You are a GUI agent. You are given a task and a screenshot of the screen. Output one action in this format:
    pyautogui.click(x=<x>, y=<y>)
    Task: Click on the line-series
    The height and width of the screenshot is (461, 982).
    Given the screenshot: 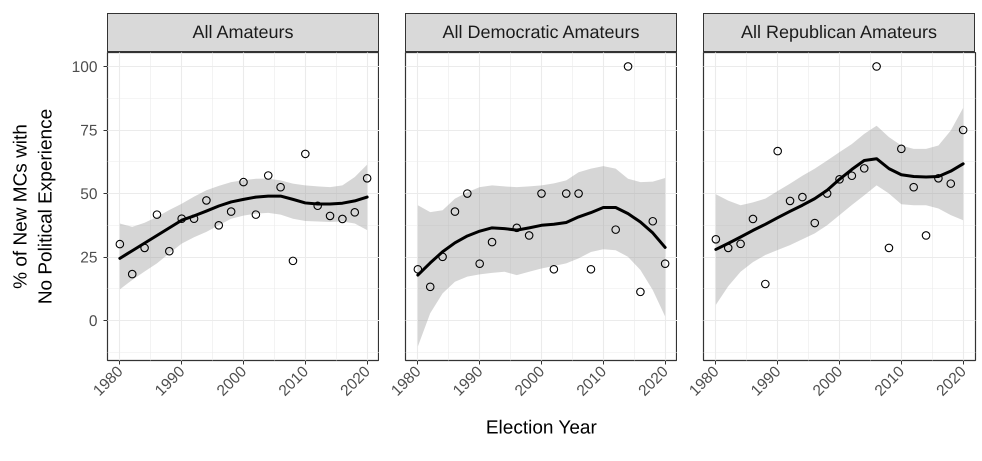 What is the action you would take?
    pyautogui.click(x=243, y=227)
    